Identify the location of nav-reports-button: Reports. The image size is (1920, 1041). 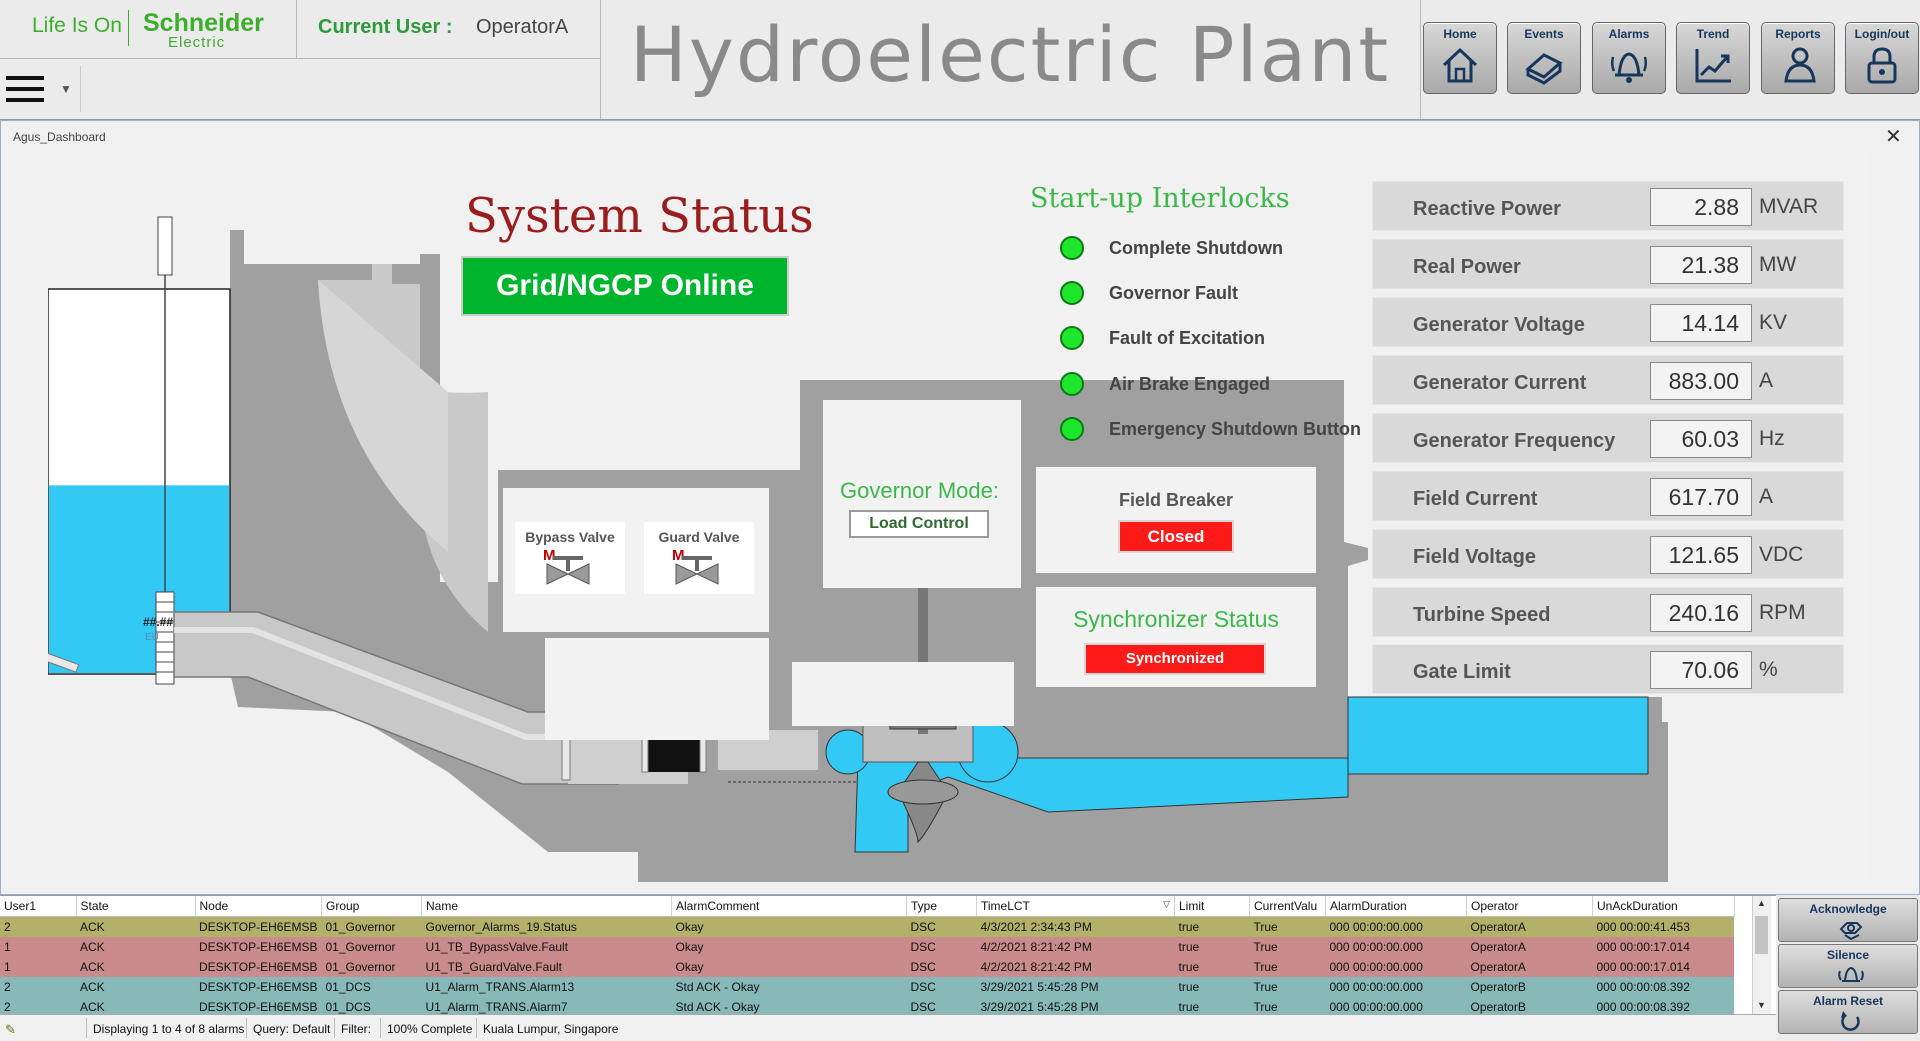
(1798, 58).